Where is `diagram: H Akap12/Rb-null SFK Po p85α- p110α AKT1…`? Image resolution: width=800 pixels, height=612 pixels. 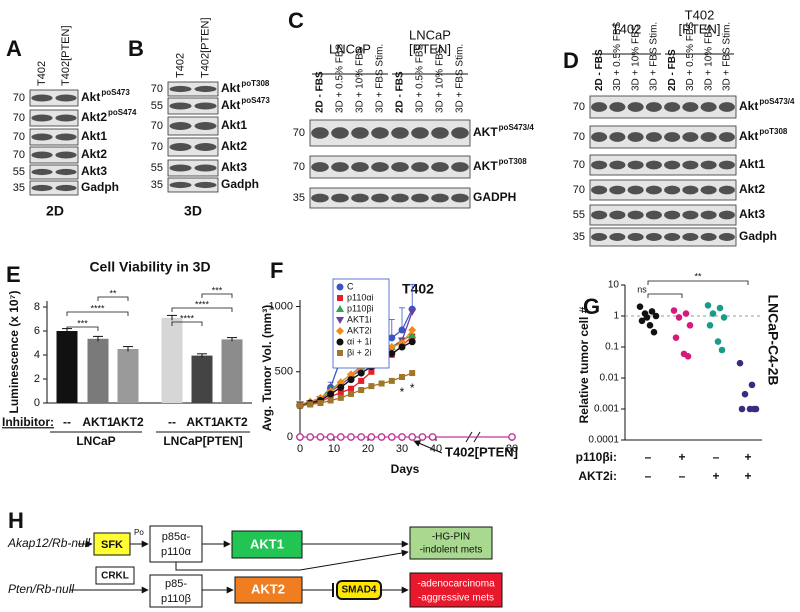
diagram: H Akap12/Rb-null SFK Po p85α- p110α AKT1… is located at coordinates (255, 558).